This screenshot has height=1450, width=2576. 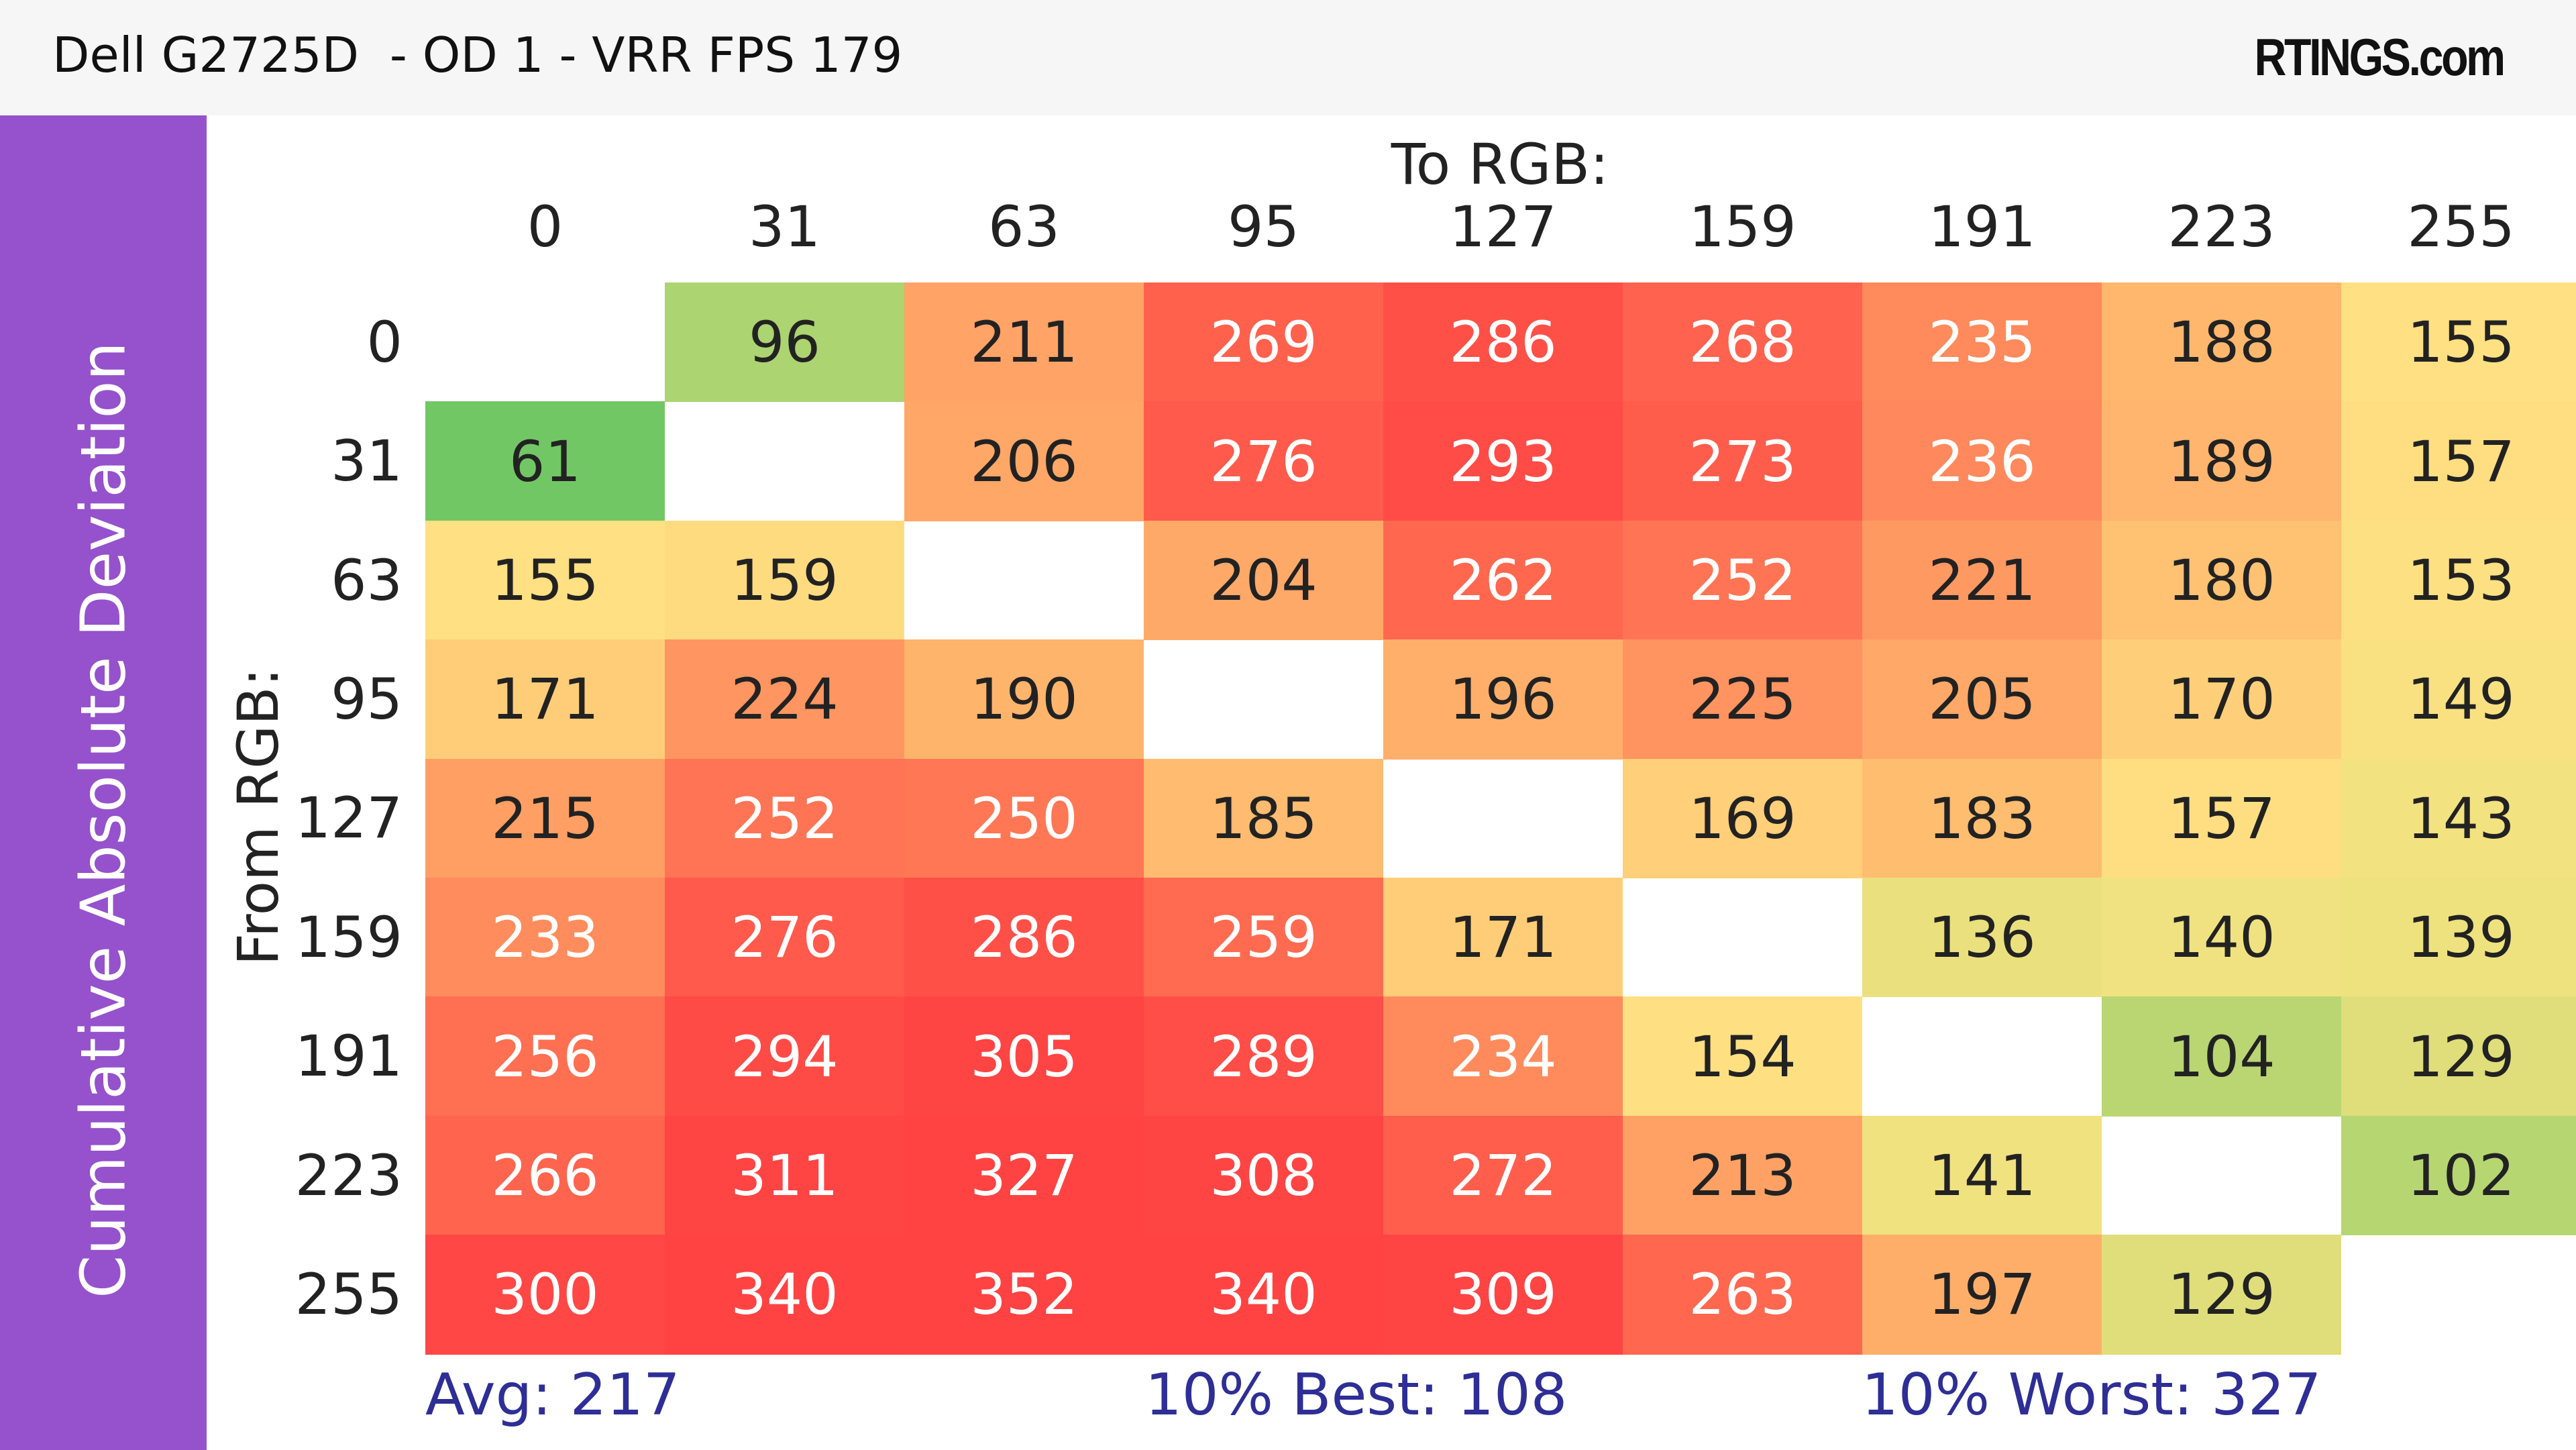 I want to click on best-stat: 10% Best: 108, so click(x=1356, y=1395).